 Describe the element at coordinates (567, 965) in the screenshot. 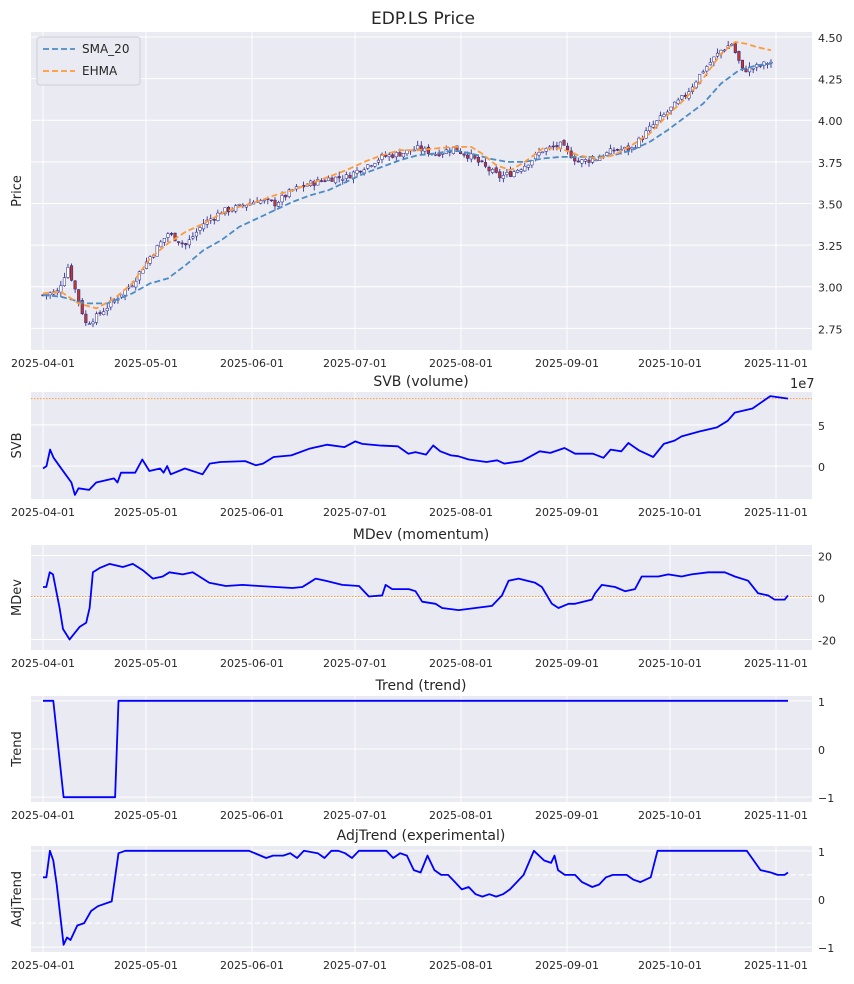

I see `adjtrend-xtick-label: 2025-09-01` at that location.